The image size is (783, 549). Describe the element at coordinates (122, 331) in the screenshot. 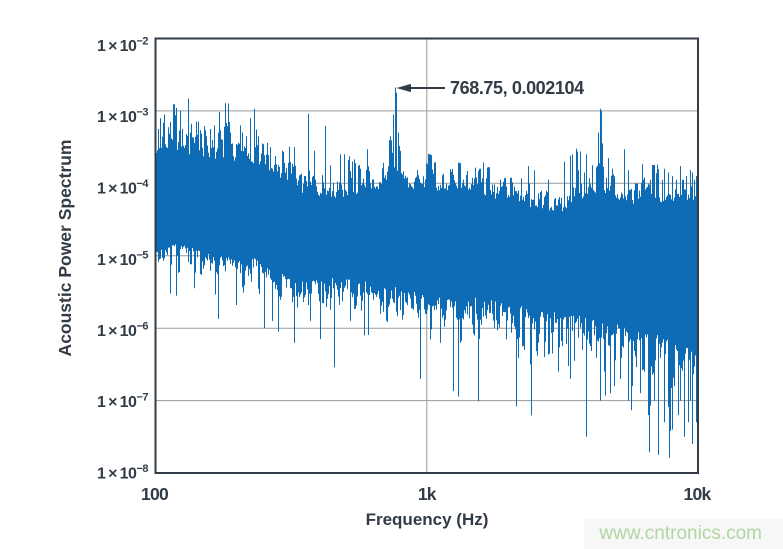

I see `svg-text: 1 × 10⁻⁶` at that location.